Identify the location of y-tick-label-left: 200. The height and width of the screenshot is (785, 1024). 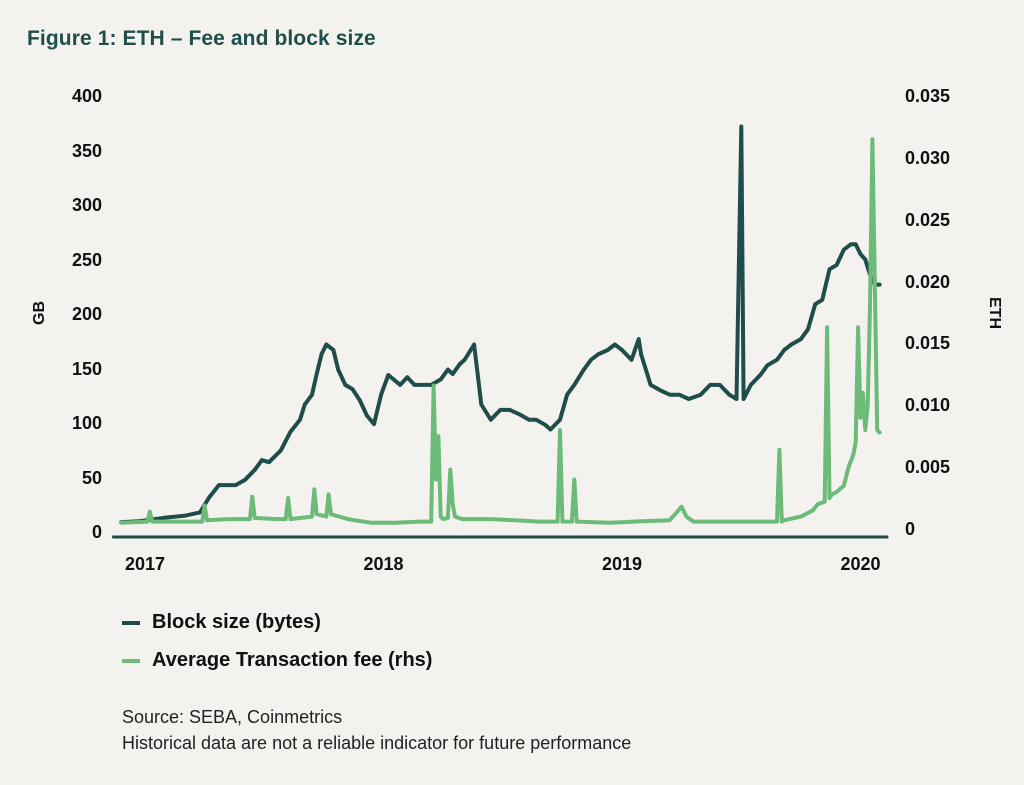
(86, 314).